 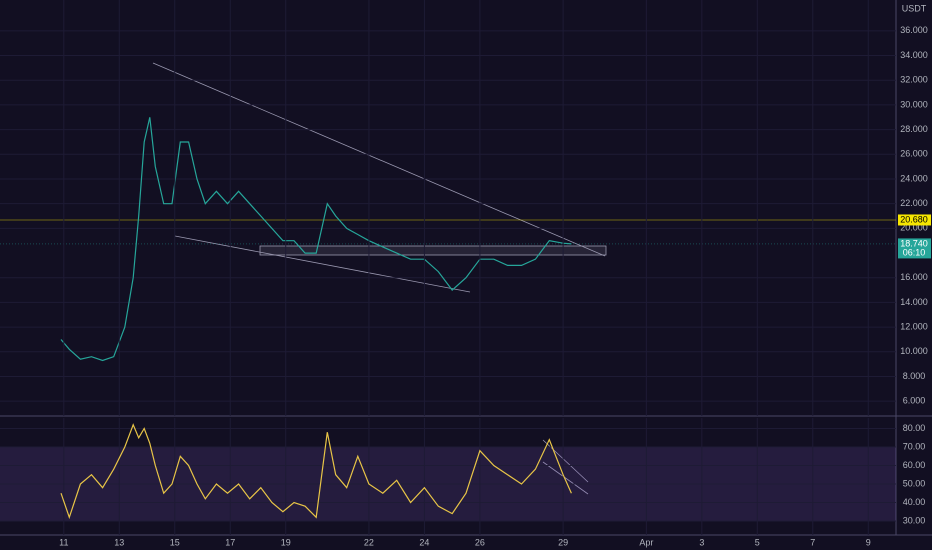 I want to click on x-tick-label: Apr, so click(x=646, y=542).